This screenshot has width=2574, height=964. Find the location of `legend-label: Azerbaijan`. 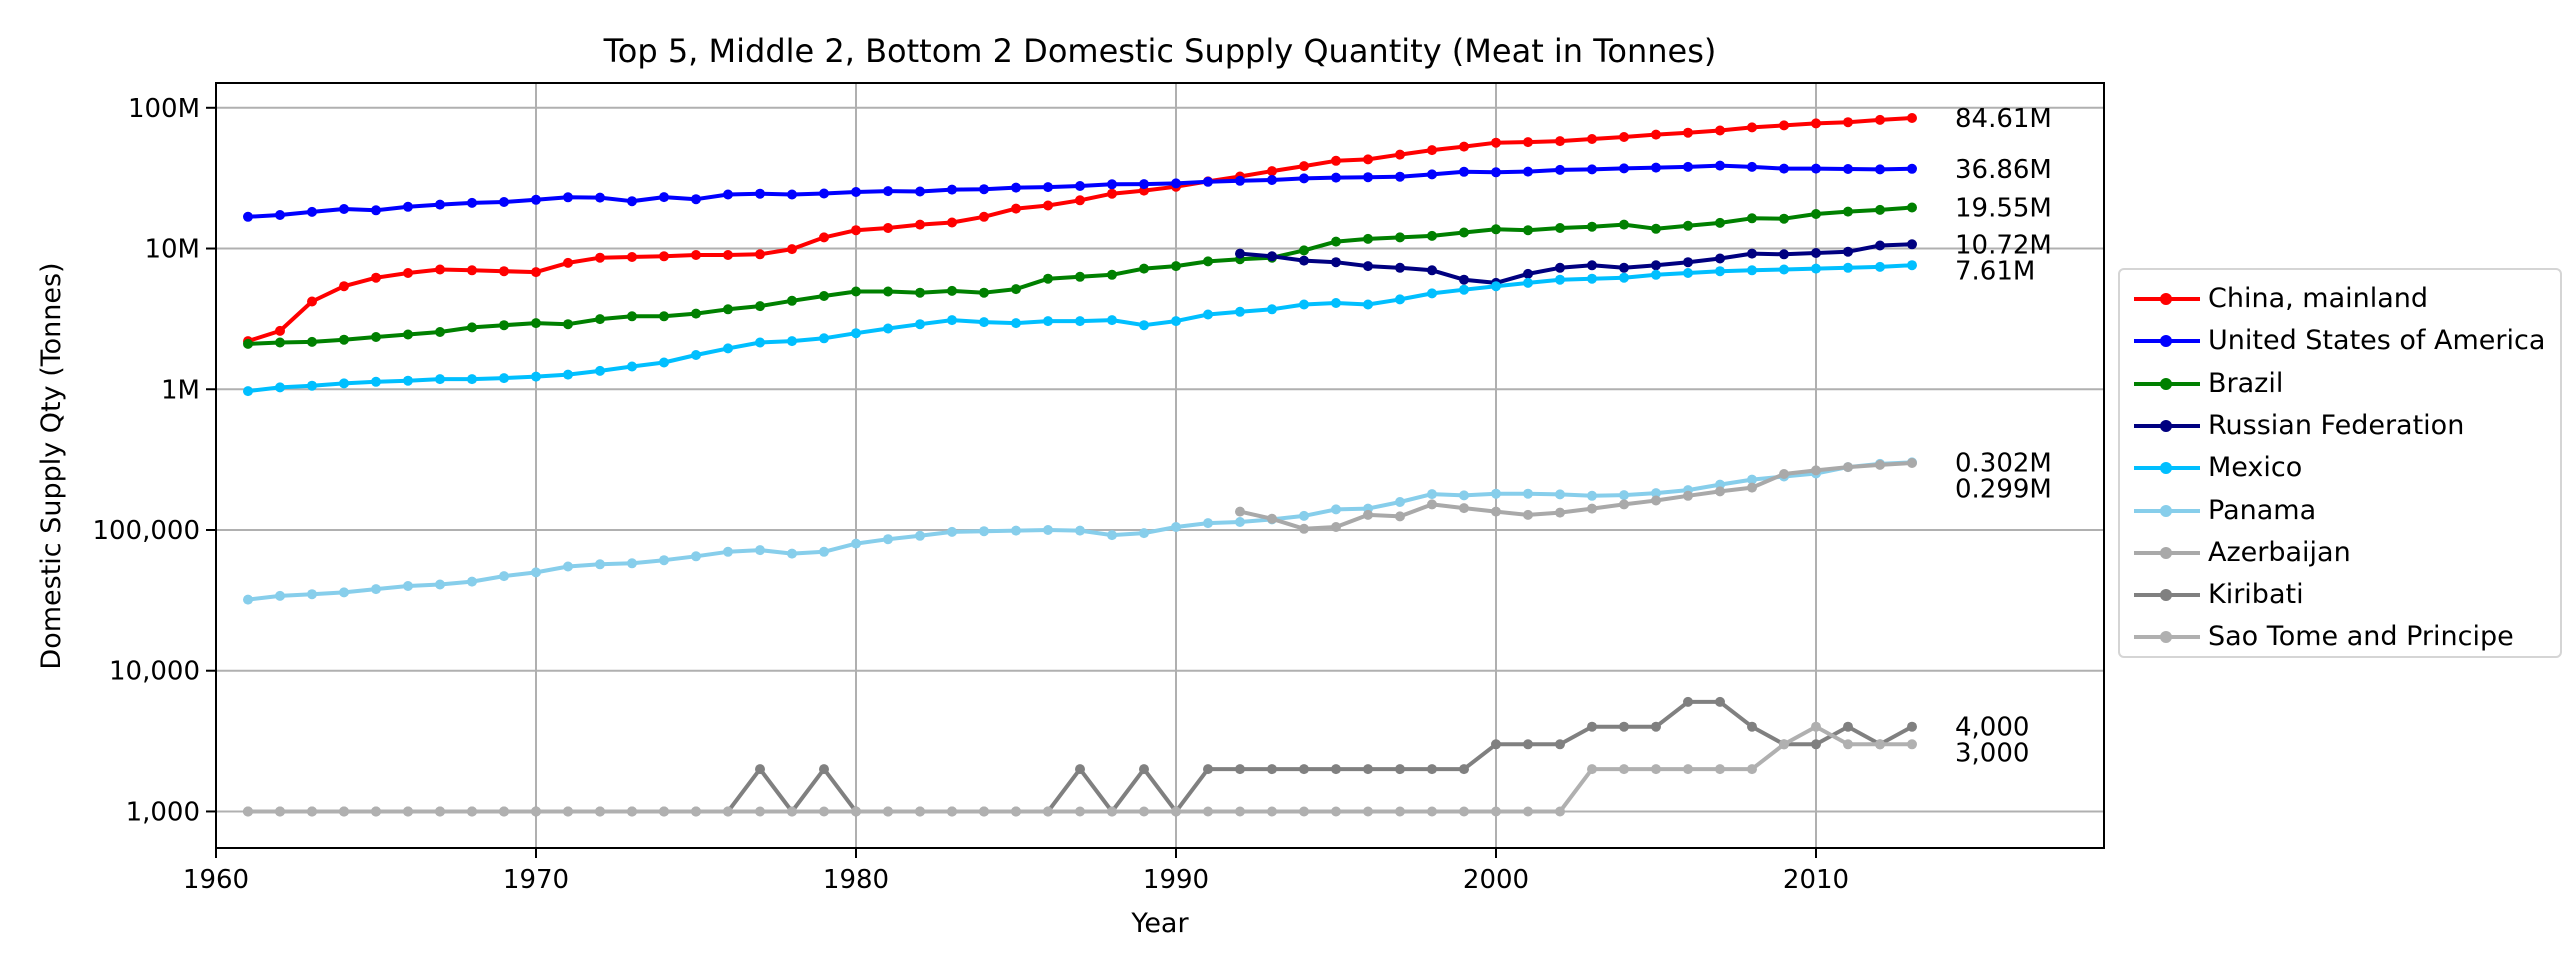

legend-label: Azerbaijan is located at coordinates (2279, 552).